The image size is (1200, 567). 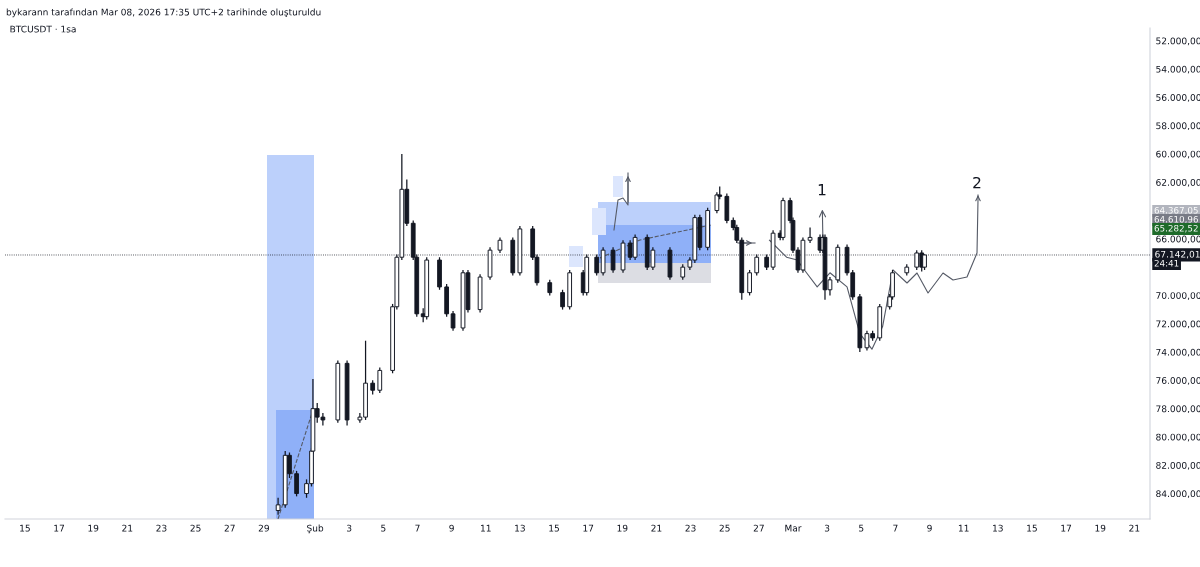 I want to click on y-tick-label: 74.000,00, so click(x=1178, y=352).